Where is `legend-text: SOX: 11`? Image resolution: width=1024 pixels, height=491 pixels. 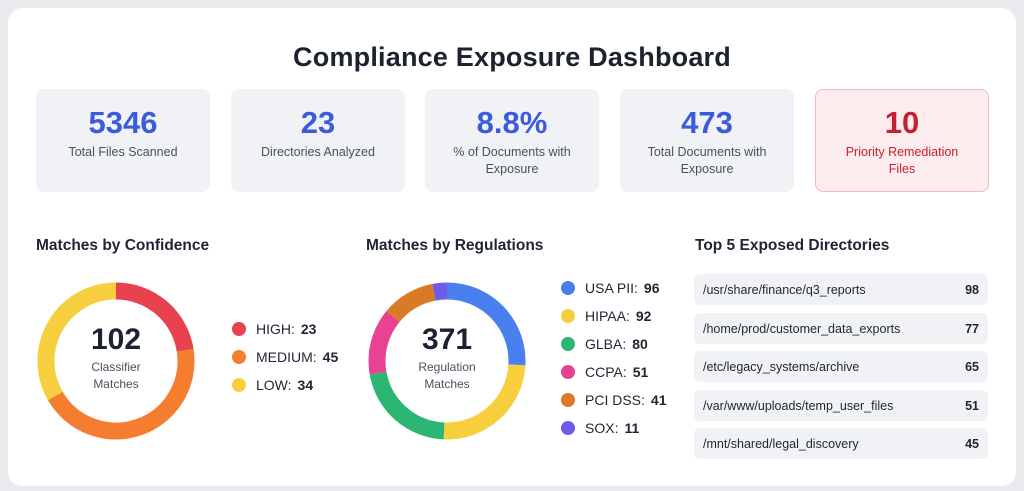 legend-text: SOX: 11 is located at coordinates (612, 428).